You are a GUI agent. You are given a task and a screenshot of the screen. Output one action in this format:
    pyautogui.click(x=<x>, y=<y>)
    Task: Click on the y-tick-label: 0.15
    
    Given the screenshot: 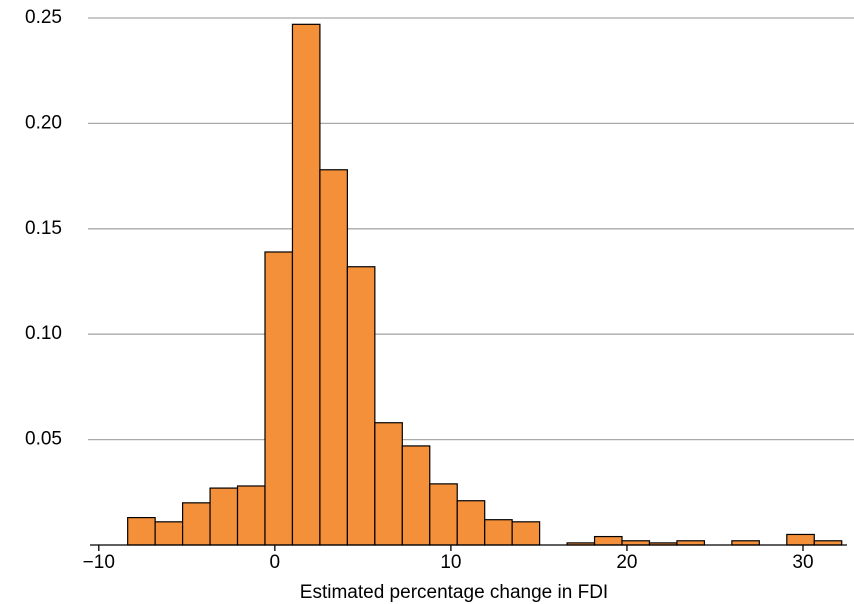 What is the action you would take?
    pyautogui.click(x=43, y=228)
    